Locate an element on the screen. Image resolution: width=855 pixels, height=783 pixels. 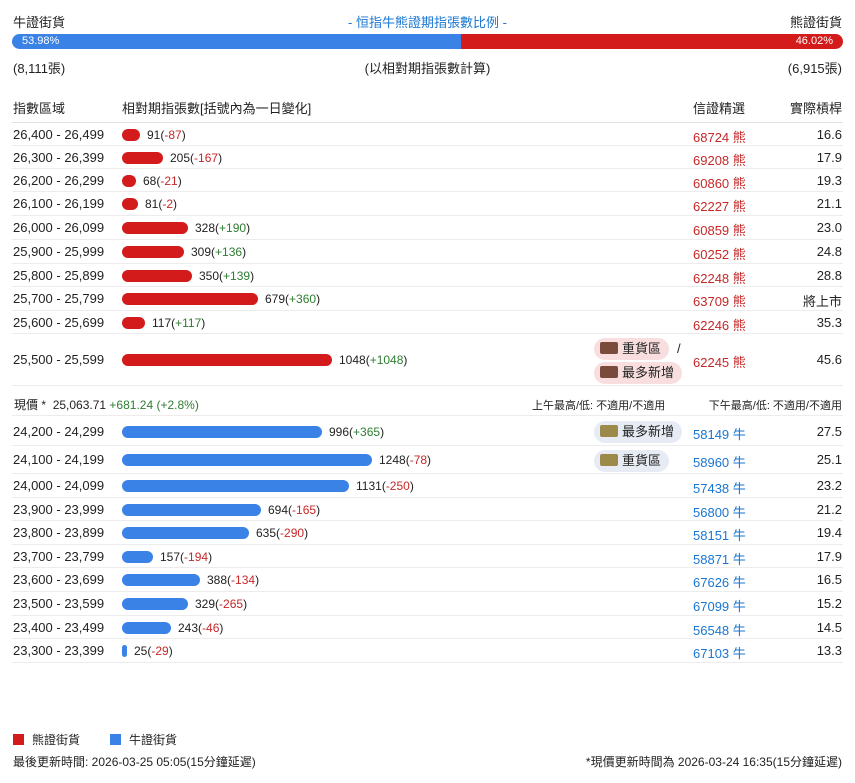
warrant-code-link: 62248 熊 is located at coordinates (719, 278).